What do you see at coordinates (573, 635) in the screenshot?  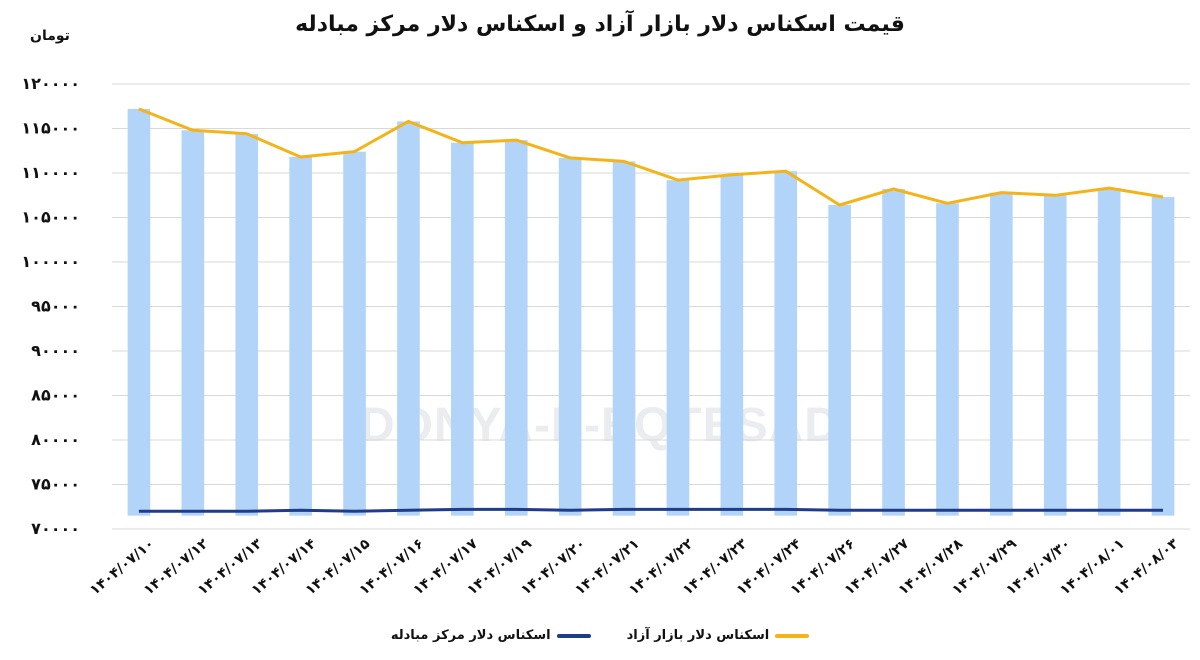 I see `legend-swatch-exchange-center` at bounding box center [573, 635].